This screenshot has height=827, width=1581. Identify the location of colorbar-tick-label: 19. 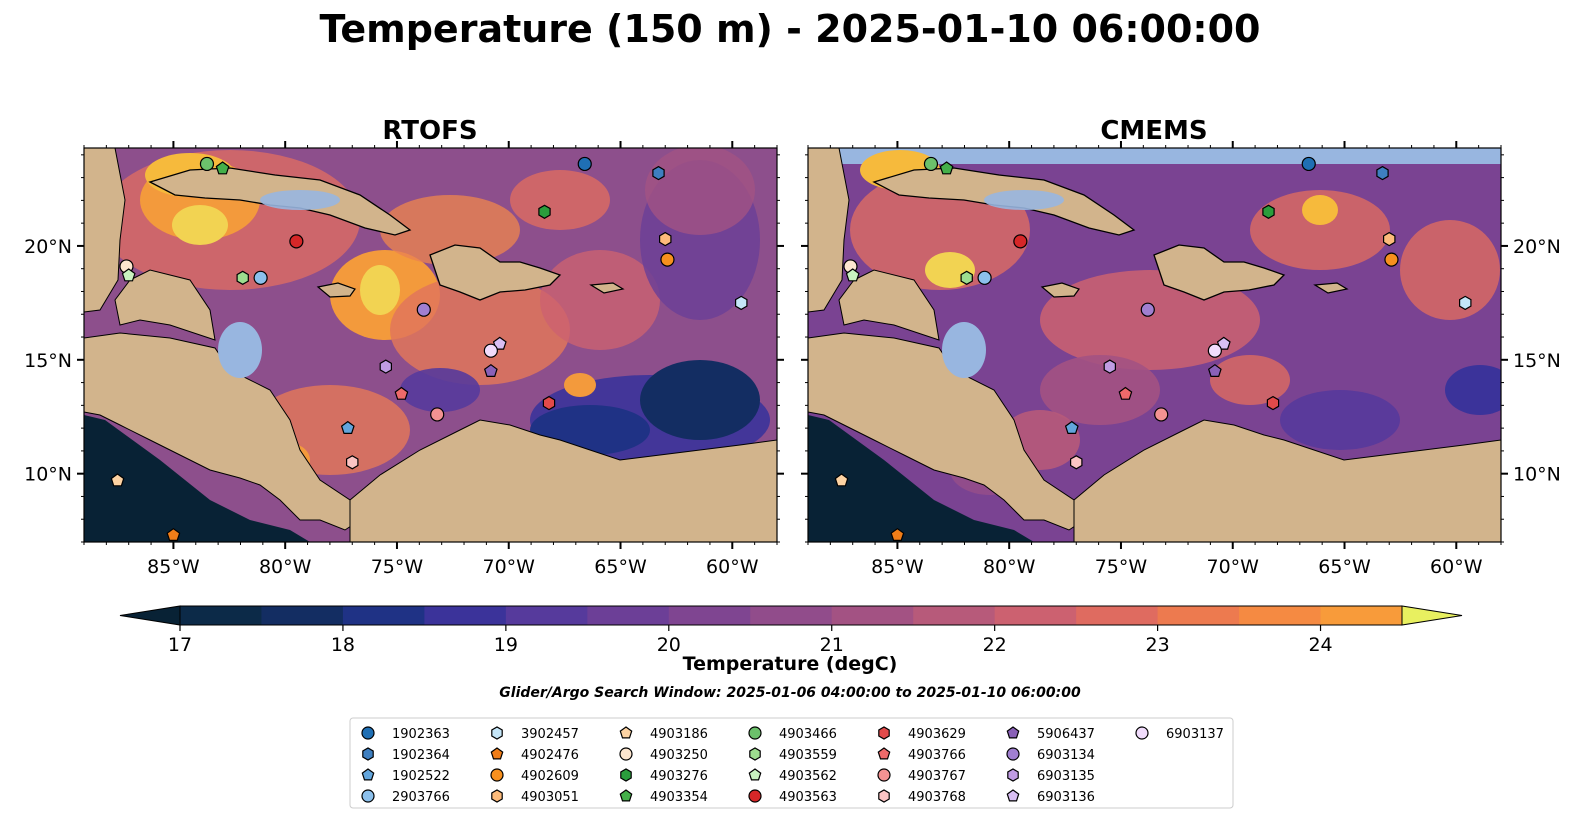
(506, 645).